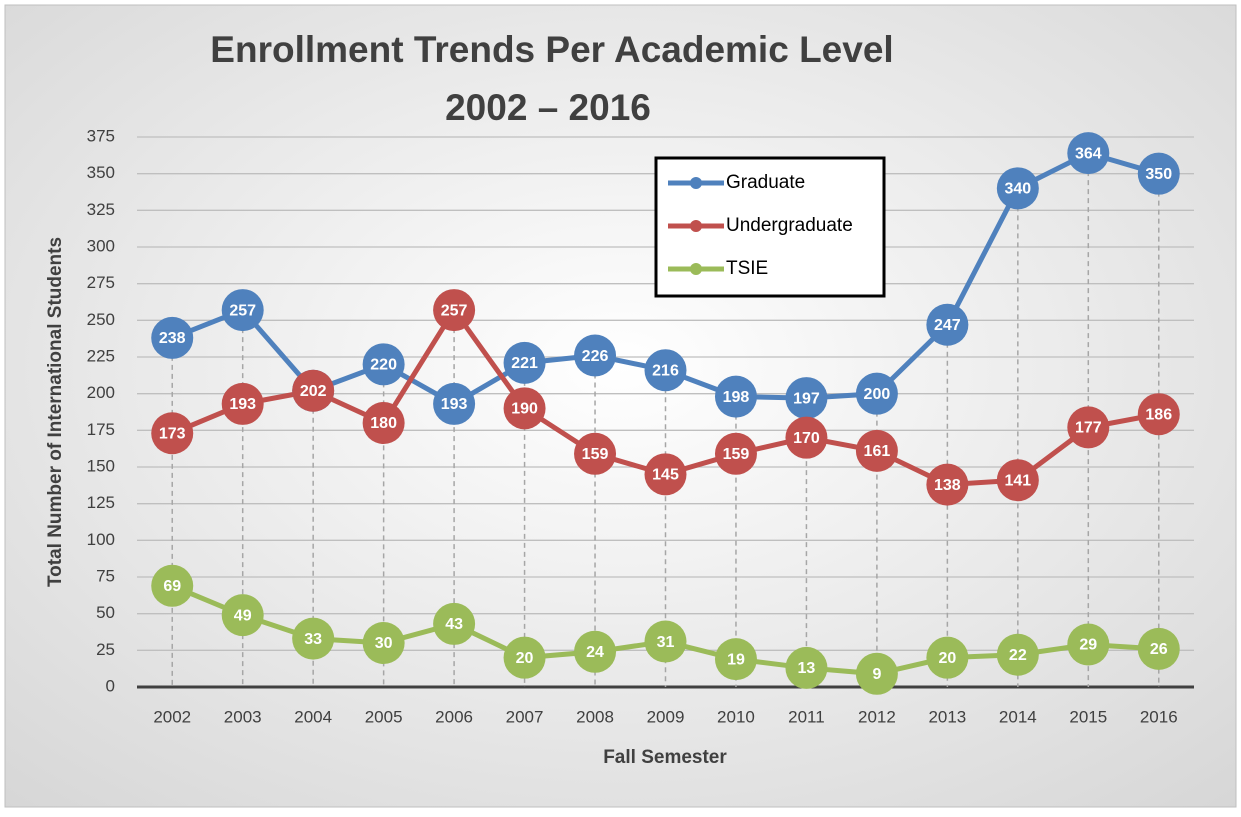 This screenshot has width=1241, height=817. I want to click on chart-title: Enrollment Trends Per Academic Level, so click(551, 49).